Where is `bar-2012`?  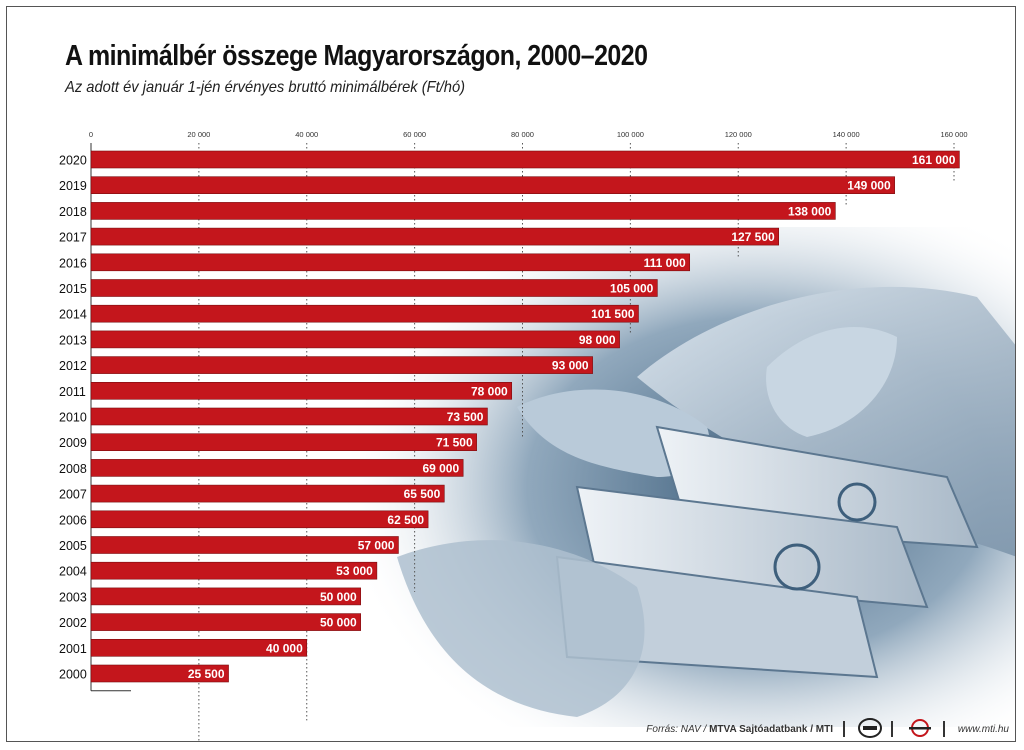
bar-2012 is located at coordinates (341, 365).